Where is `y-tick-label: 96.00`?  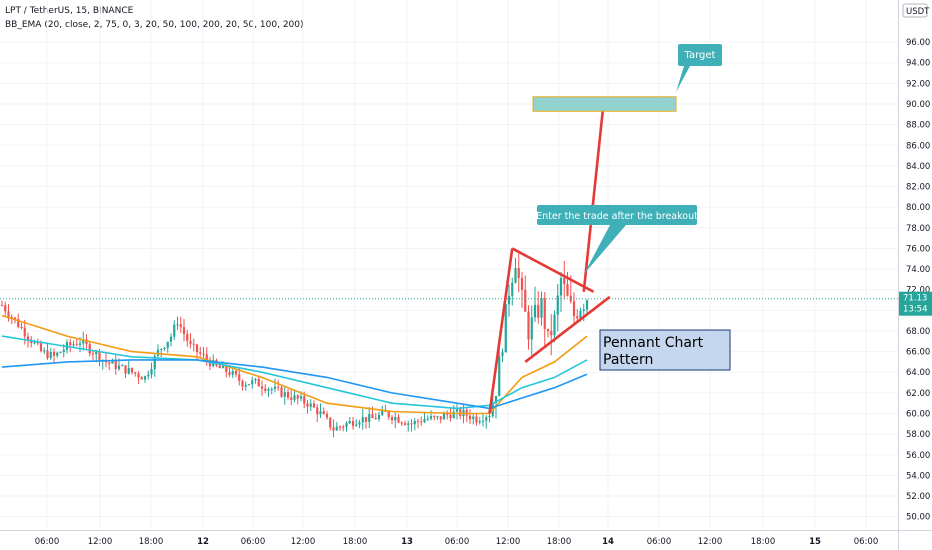 y-tick-label: 96.00 is located at coordinates (918, 43).